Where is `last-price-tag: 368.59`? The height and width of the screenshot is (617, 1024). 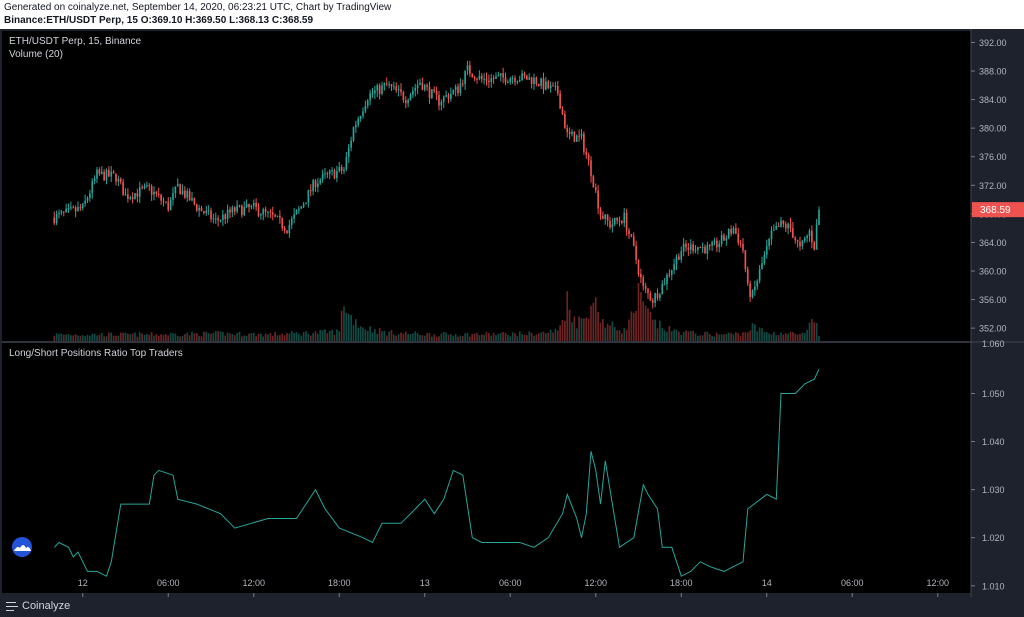
last-price-tag: 368.59 is located at coordinates (998, 210).